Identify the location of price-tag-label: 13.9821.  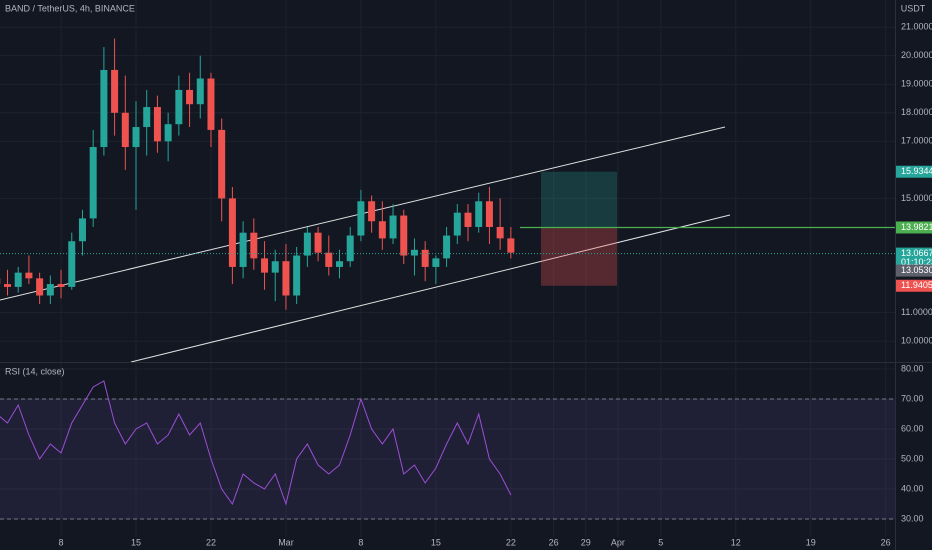
(916, 227).